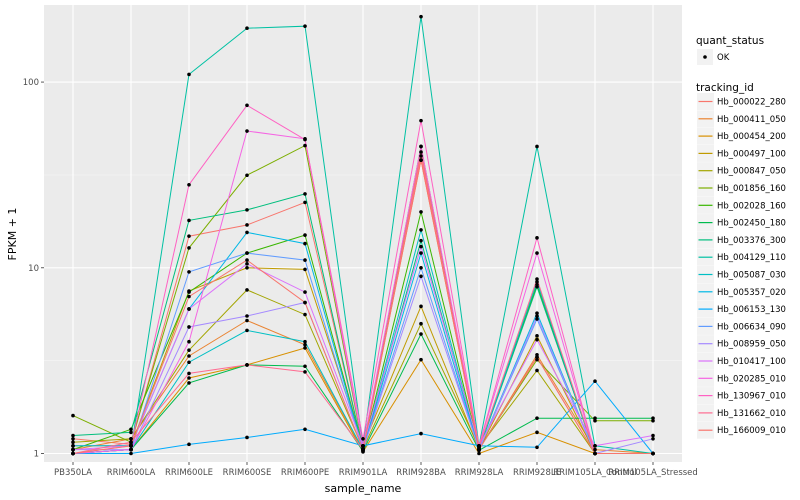 The width and height of the screenshot is (800, 500). Describe the element at coordinates (131, 473) in the screenshot. I see `x-tick-label: RRIM600LA` at that location.